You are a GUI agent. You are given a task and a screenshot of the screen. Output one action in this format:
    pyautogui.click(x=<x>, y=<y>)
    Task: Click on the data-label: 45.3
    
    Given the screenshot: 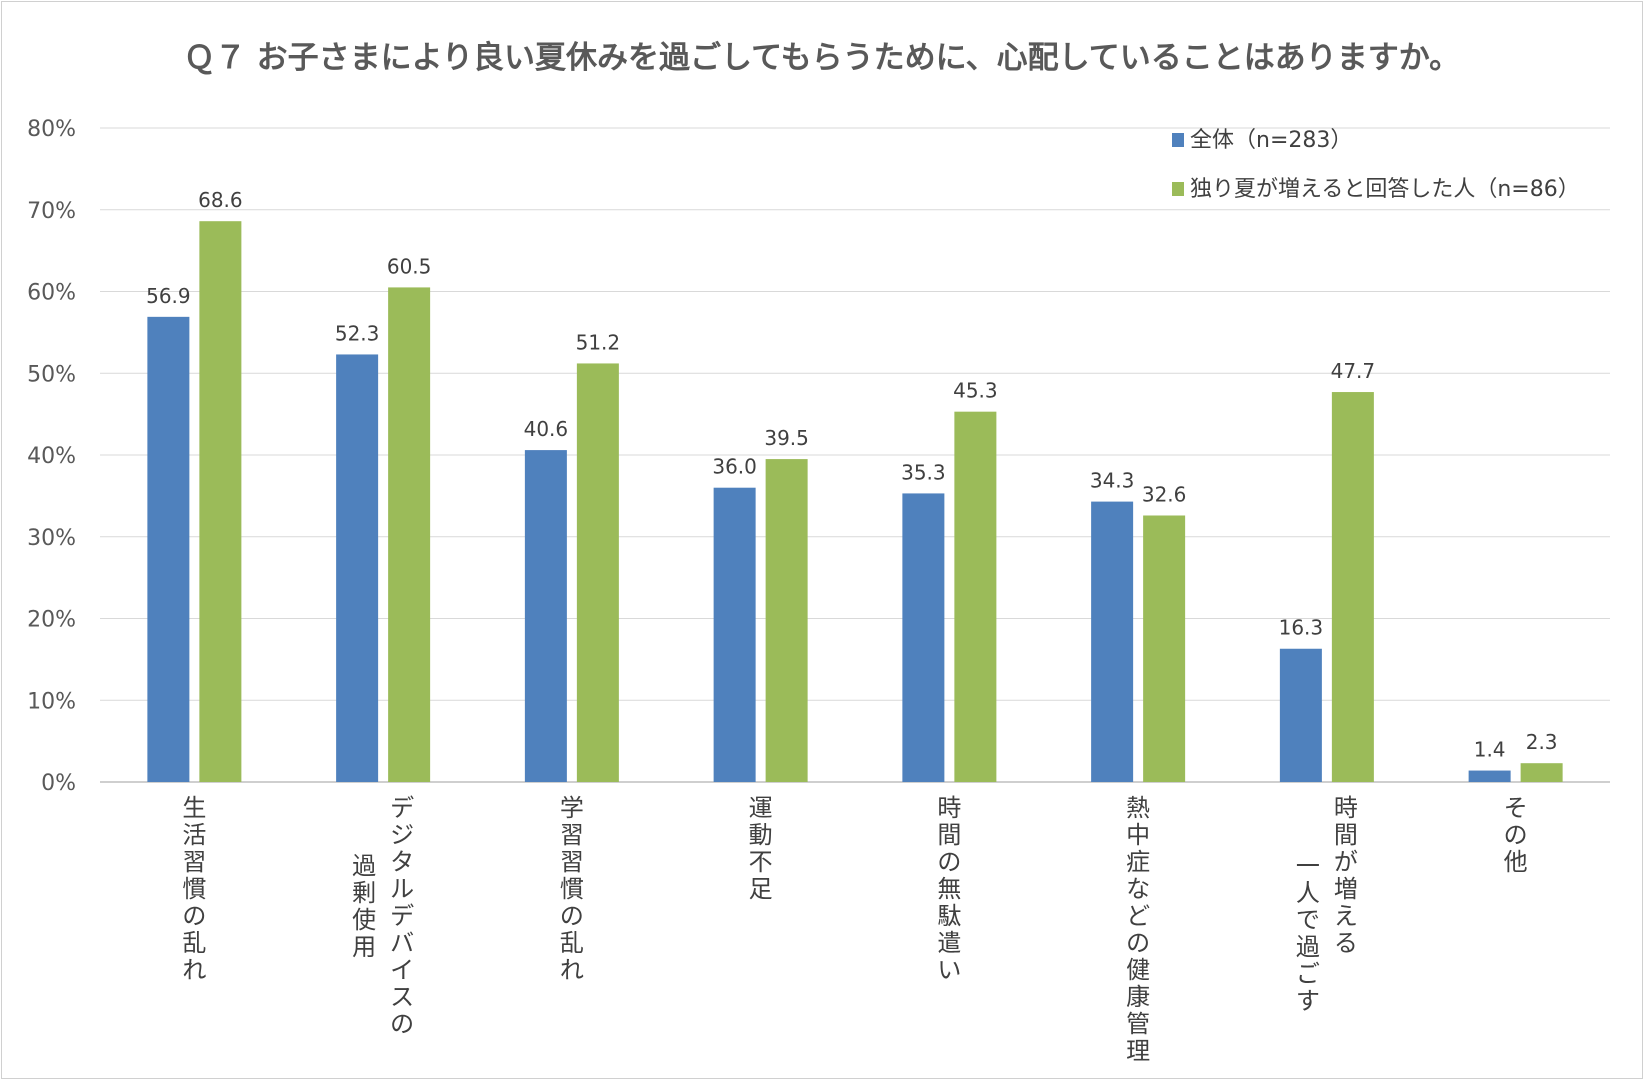 What is the action you would take?
    pyautogui.click(x=975, y=391)
    